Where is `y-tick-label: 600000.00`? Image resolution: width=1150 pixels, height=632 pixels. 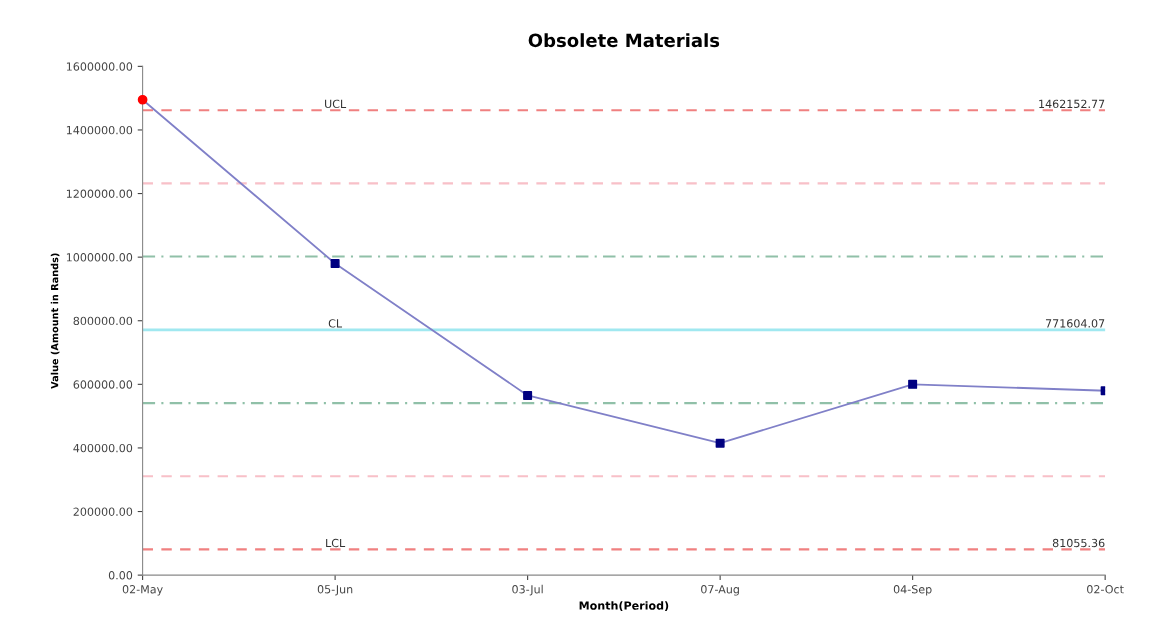 y-tick-label: 600000.00 is located at coordinates (103, 384).